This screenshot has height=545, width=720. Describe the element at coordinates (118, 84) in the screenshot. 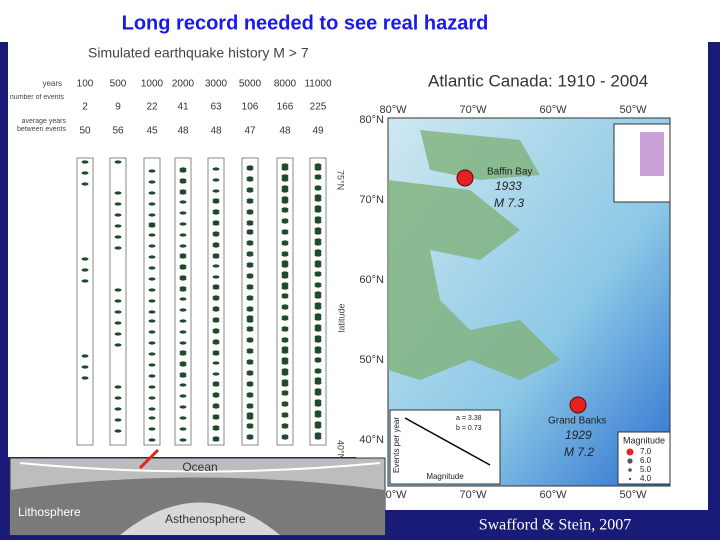

I see `years-value: 500` at that location.